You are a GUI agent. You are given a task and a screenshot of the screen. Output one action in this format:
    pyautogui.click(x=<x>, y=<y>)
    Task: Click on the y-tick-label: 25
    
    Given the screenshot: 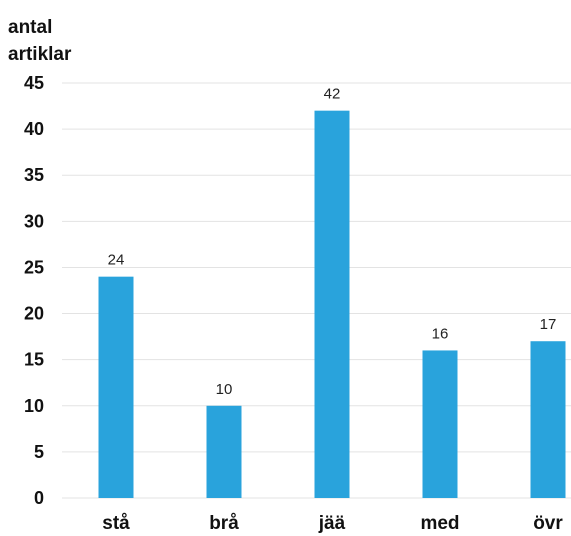 What is the action you would take?
    pyautogui.click(x=34, y=267)
    